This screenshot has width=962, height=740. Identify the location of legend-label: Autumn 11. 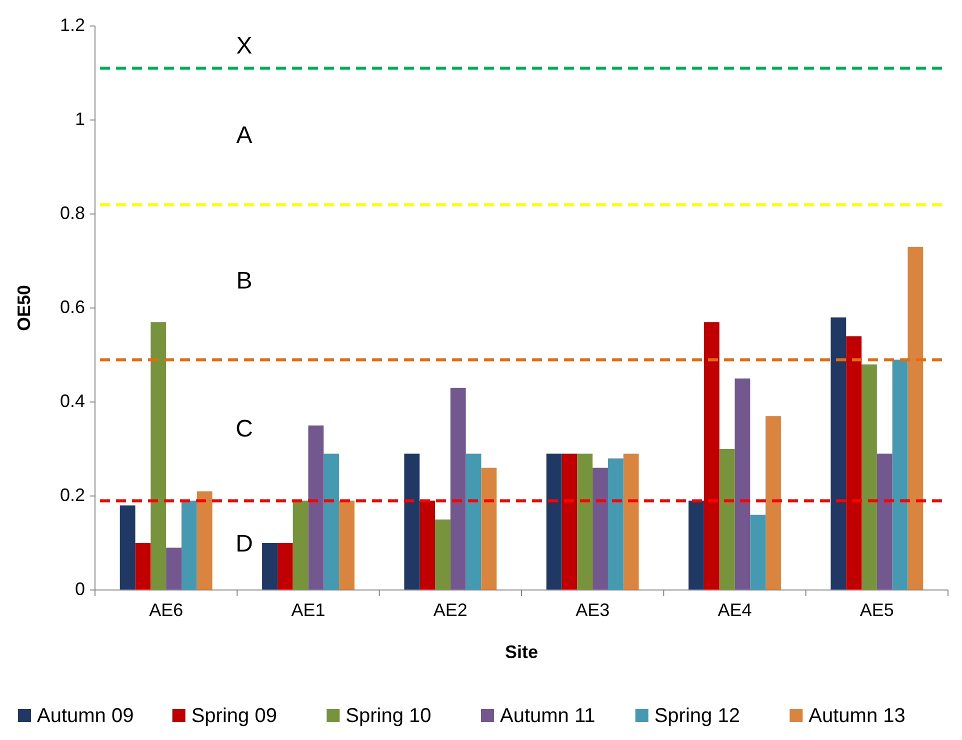
(548, 716).